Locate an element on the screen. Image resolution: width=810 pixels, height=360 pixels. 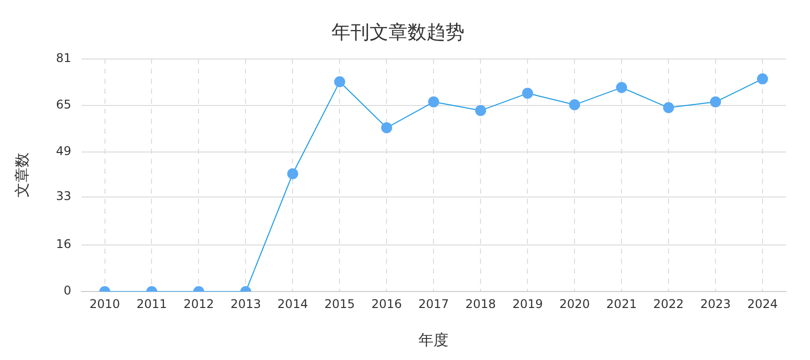
x-tick-label: 2022 is located at coordinates (668, 303).